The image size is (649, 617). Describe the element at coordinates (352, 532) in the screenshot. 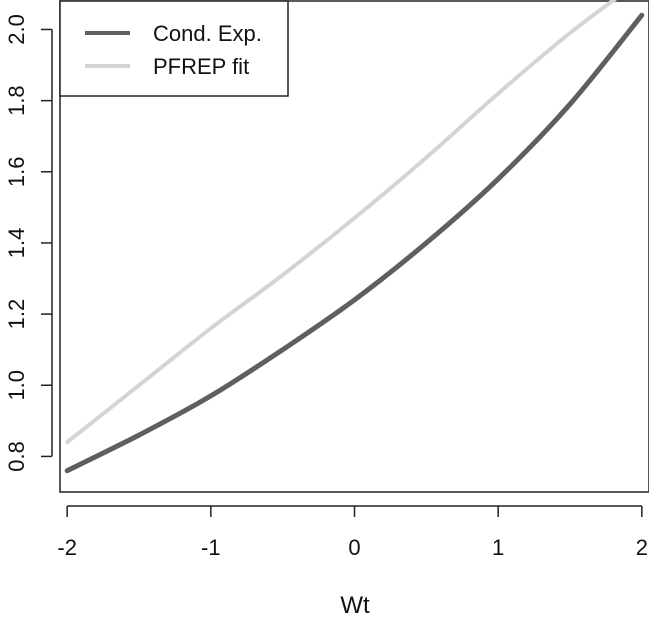

I see `x-axis: -2 -1 0 1 2` at that location.